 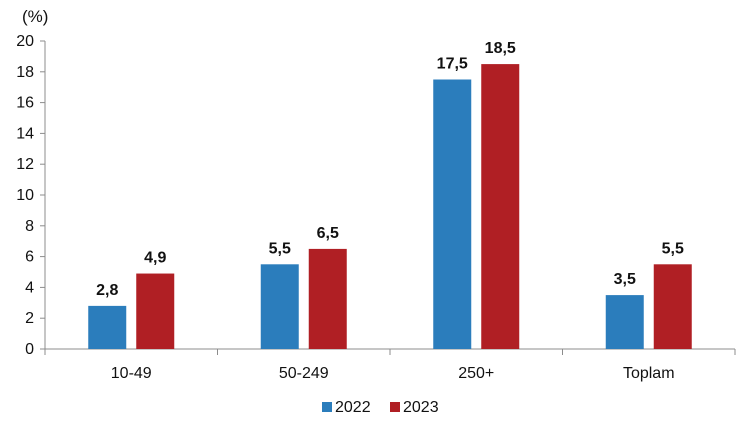 What do you see at coordinates (328, 233) in the screenshot?
I see `data-label: 6,5` at bounding box center [328, 233].